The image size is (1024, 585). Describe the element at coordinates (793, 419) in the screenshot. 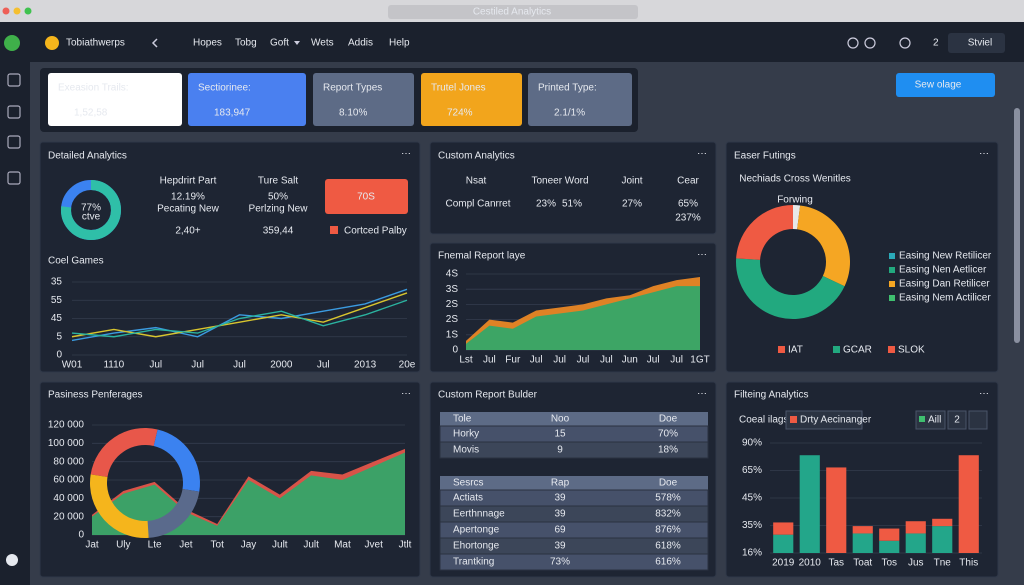

I see `filter-swatch` at that location.